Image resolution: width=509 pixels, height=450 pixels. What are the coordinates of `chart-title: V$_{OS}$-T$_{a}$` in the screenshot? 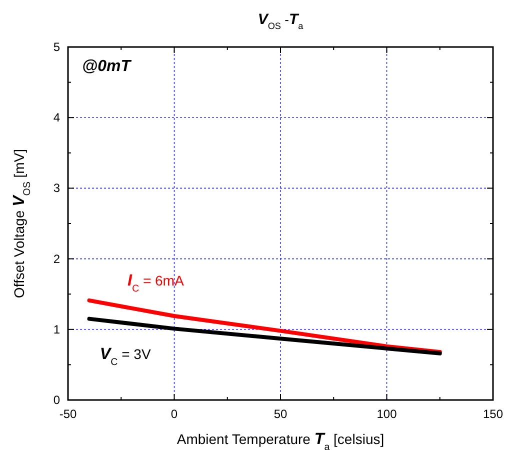 It's located at (281, 21).